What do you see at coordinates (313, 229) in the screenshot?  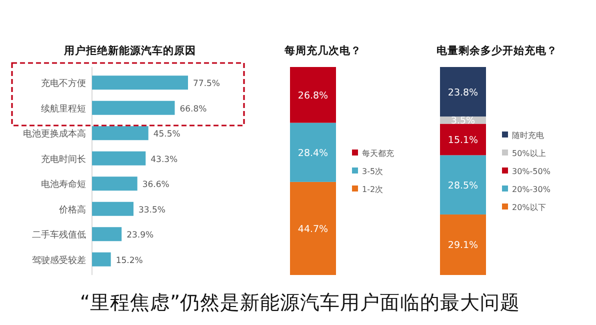 I see `data-label: 44.7%` at bounding box center [313, 229].